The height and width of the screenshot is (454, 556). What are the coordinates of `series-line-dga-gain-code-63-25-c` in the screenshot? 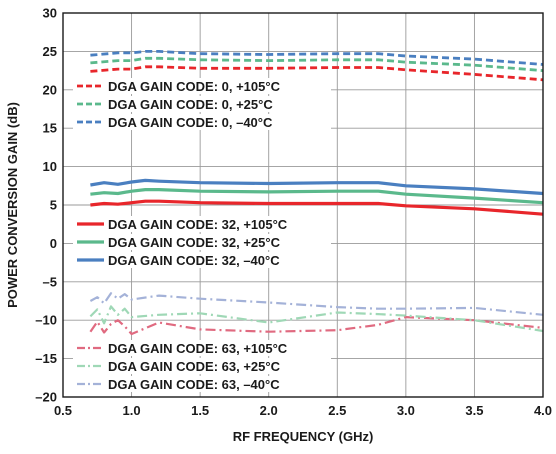 It's located at (316, 319).